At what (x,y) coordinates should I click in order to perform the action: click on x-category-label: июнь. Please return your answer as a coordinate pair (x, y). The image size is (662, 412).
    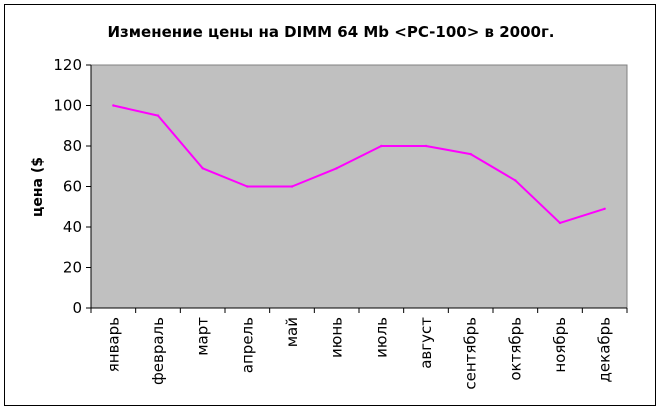
    Looking at the image, I should click on (337, 337).